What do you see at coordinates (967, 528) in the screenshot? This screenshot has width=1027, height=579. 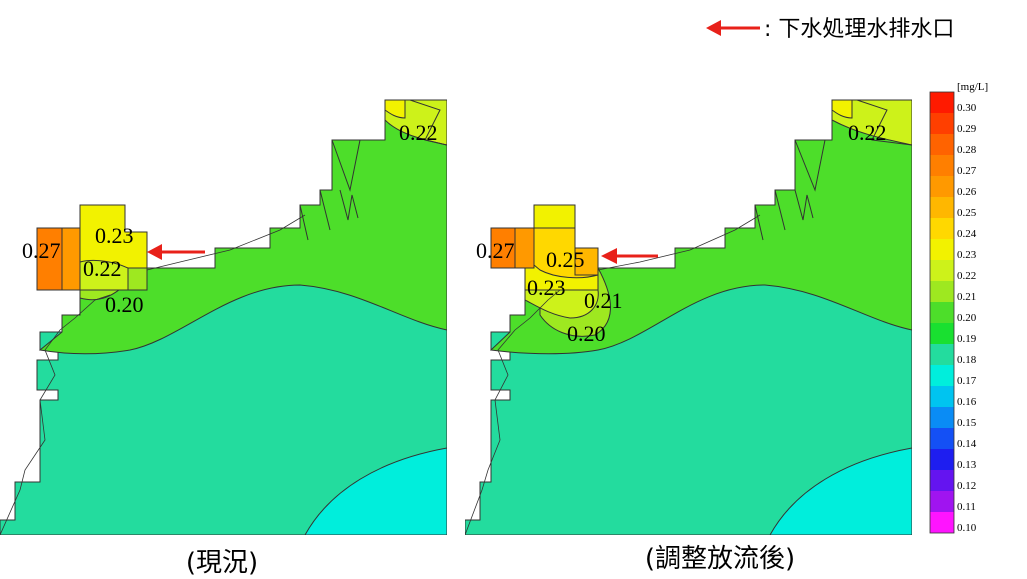 I see `colorbar-tick-label: 0.10` at bounding box center [967, 528].